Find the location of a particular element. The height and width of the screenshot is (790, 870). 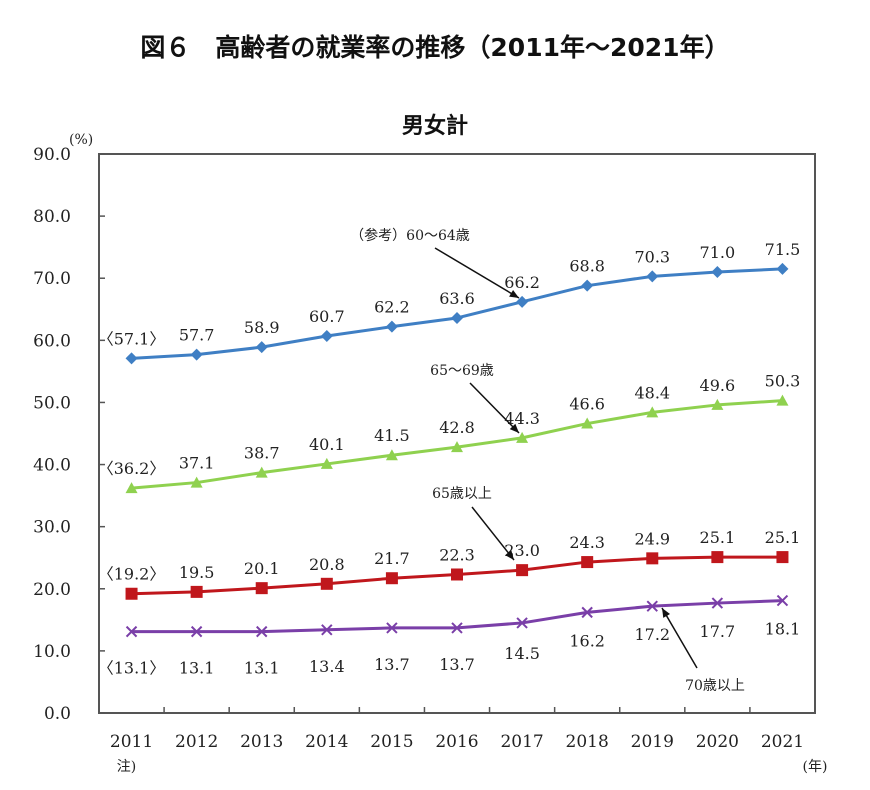

y-tick-label: 0.0 is located at coordinates (57, 714).